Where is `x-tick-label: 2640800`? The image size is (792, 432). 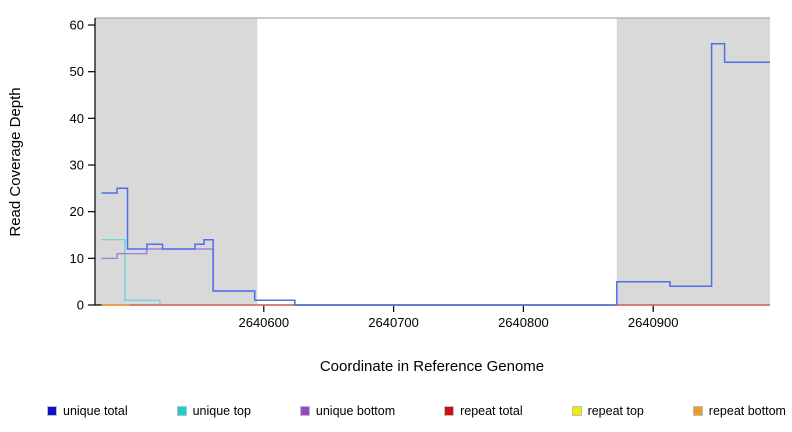
x-tick-label: 2640800 is located at coordinates (523, 322).